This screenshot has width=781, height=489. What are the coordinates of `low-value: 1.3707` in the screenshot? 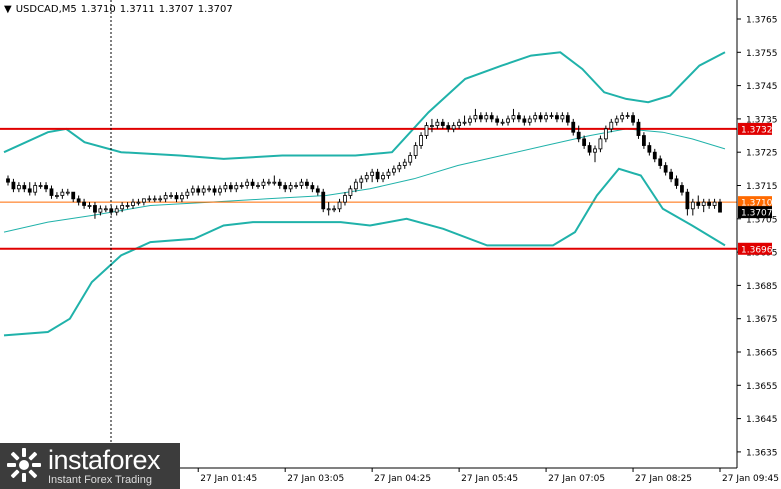 It's located at (176, 9).